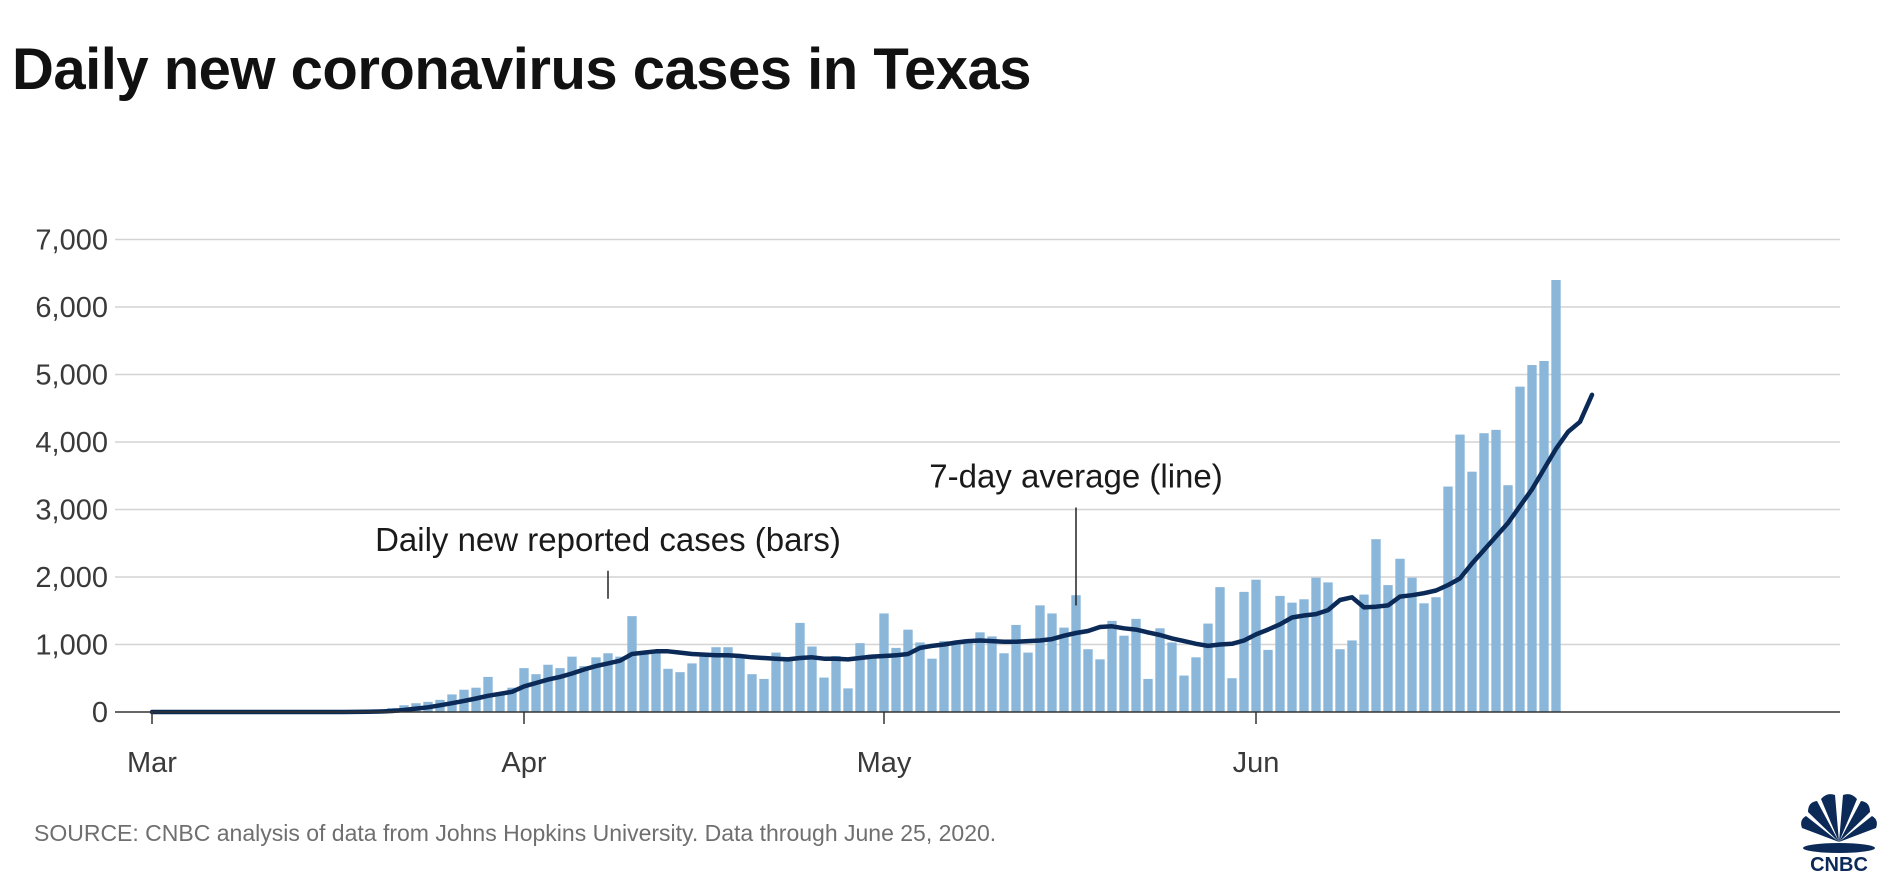 The image size is (1890, 879). Describe the element at coordinates (71, 241) in the screenshot. I see `y-tick-label: 7,000` at that location.